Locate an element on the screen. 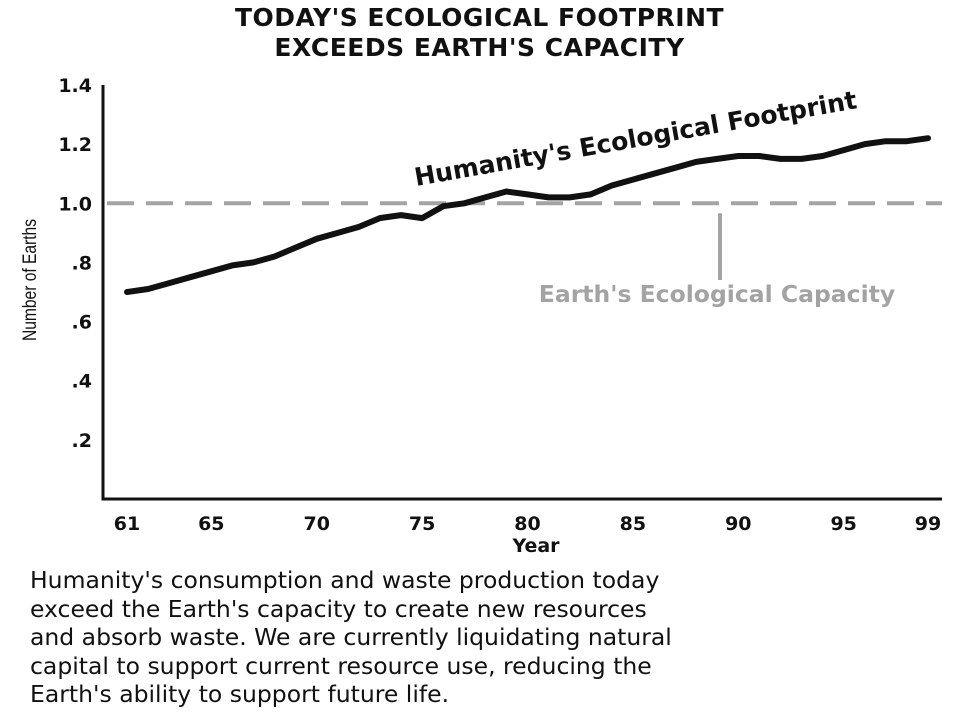 The width and height of the screenshot is (959, 719). x-tick-label: 90 is located at coordinates (738, 524).